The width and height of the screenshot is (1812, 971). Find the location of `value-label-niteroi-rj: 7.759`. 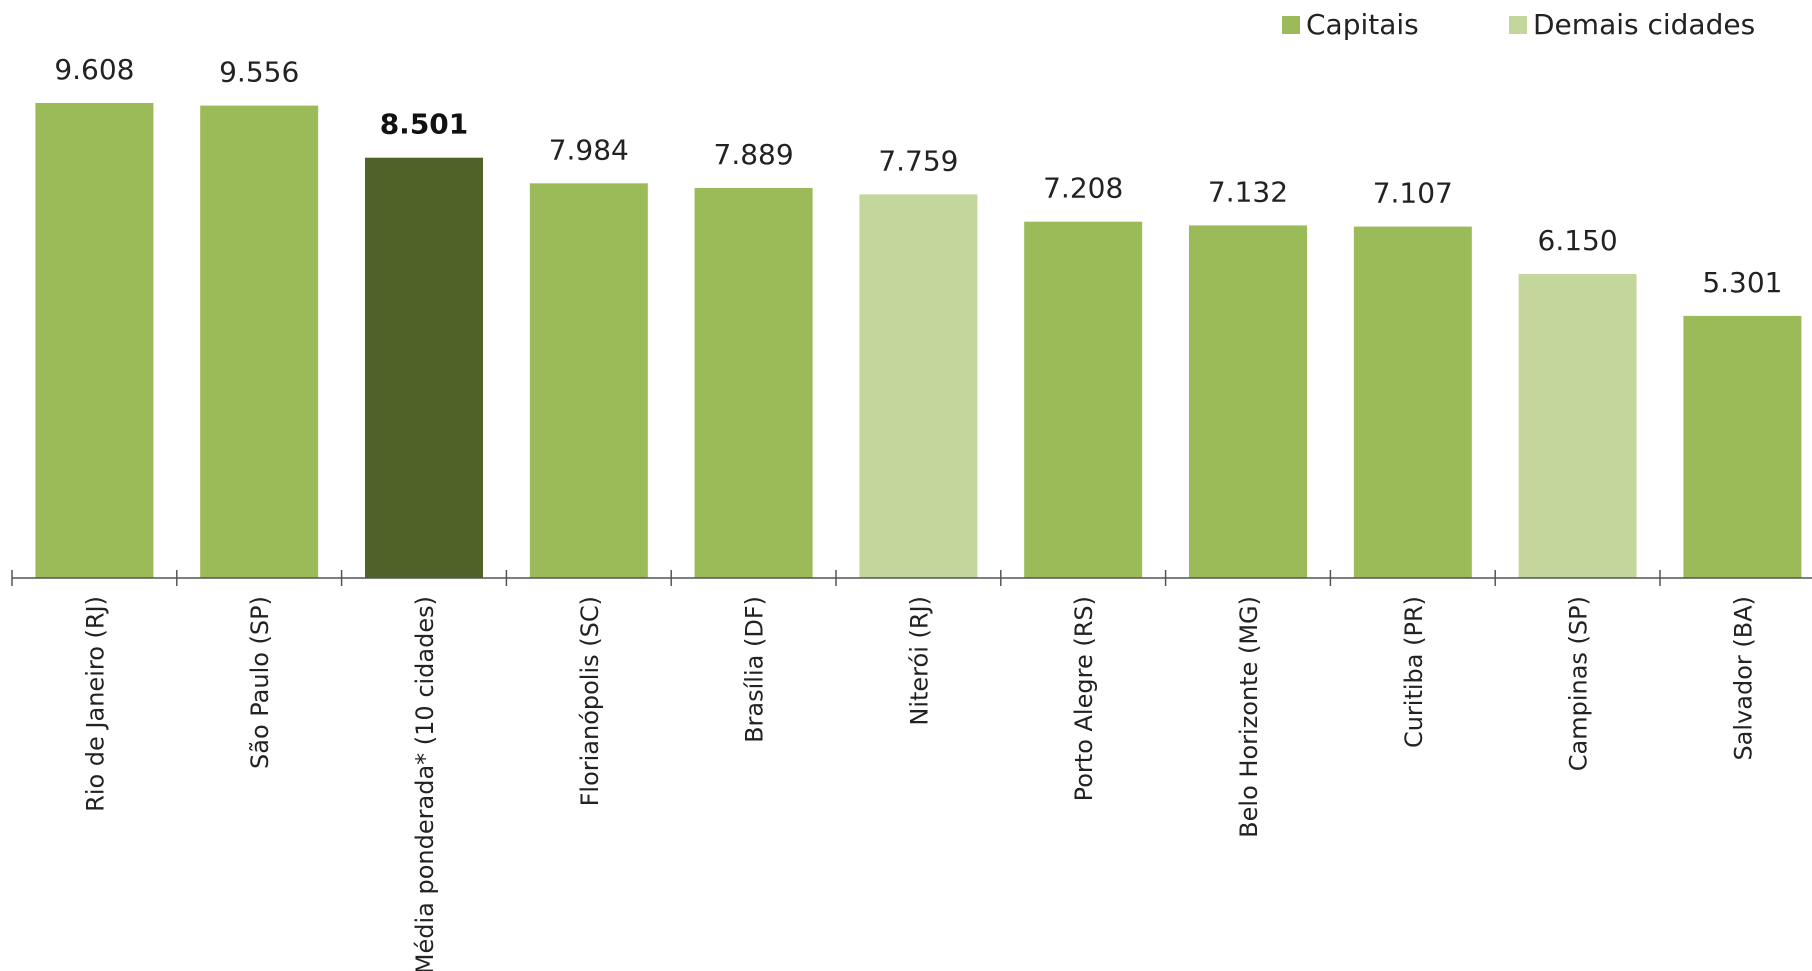

value-label-niteroi-rj: 7.759 is located at coordinates (918, 160).